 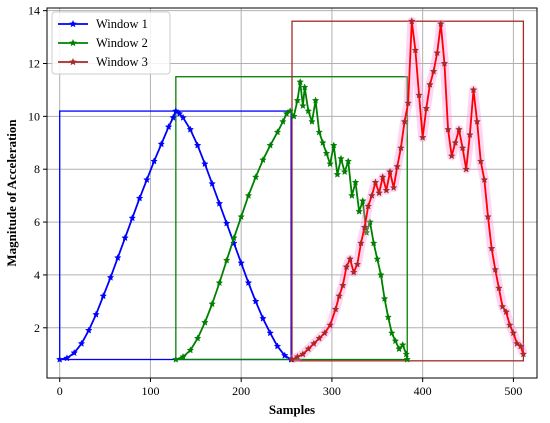 I want to click on legend: Window 1 Window 2 Window 3, so click(x=111, y=43).